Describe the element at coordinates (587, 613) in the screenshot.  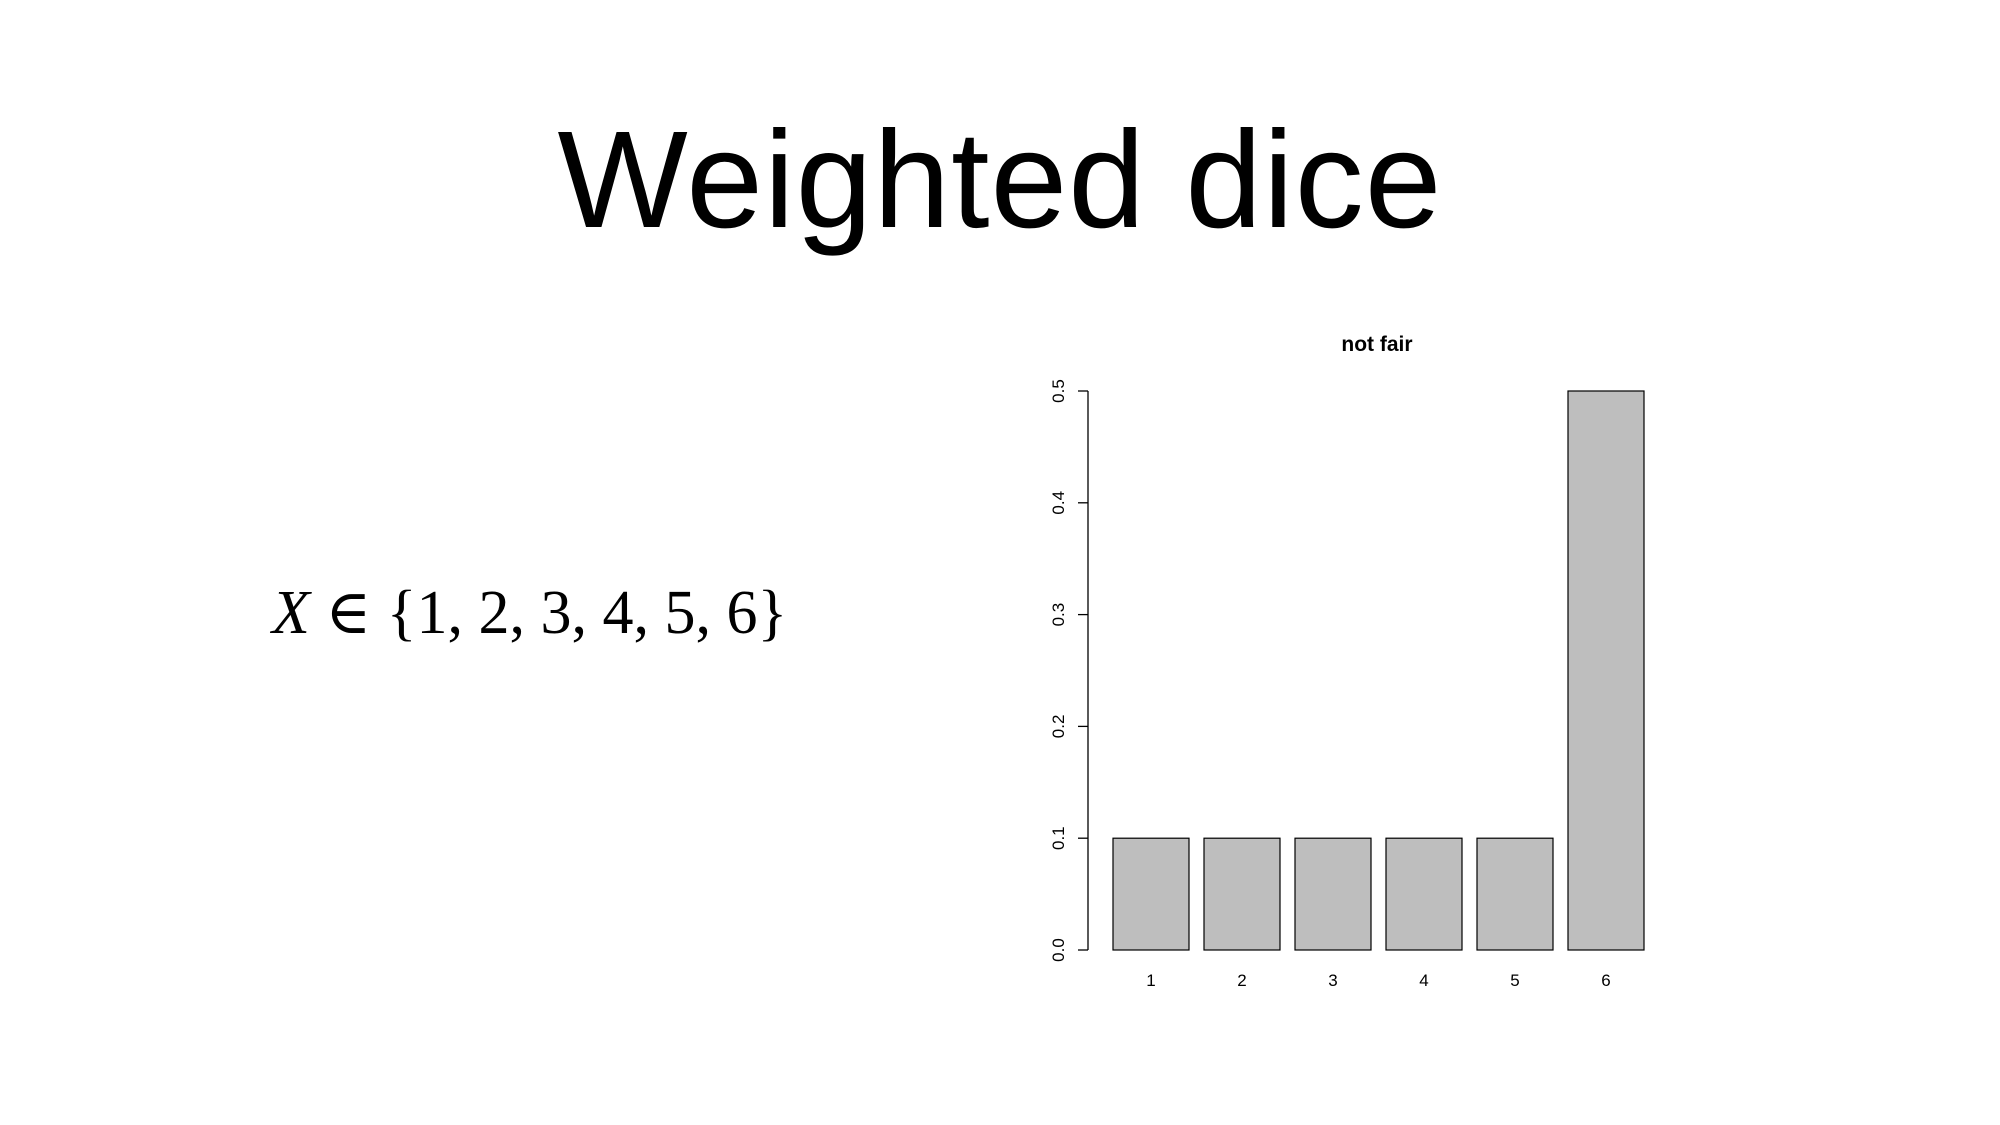
I see `formula-set: {1, 2, 3, 4, 5, 6}` at that location.